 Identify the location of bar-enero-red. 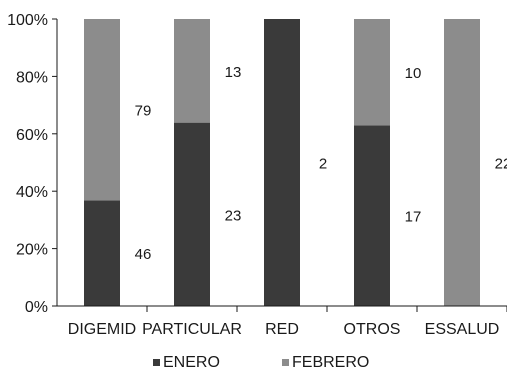
(282, 162).